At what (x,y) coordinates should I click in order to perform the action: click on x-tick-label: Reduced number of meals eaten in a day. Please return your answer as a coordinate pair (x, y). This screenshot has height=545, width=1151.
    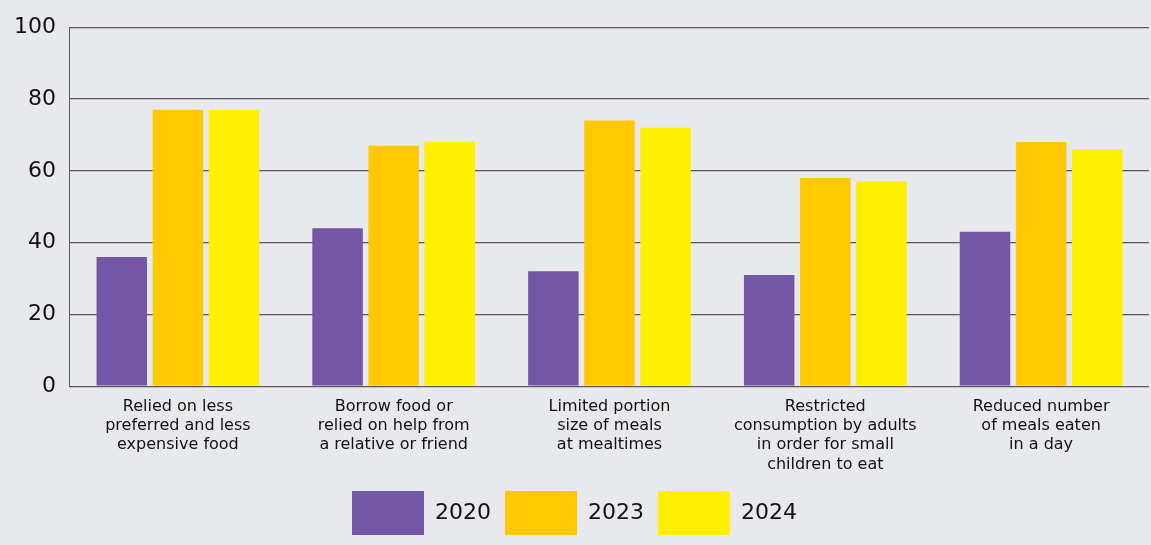
    Looking at the image, I should click on (1041, 424).